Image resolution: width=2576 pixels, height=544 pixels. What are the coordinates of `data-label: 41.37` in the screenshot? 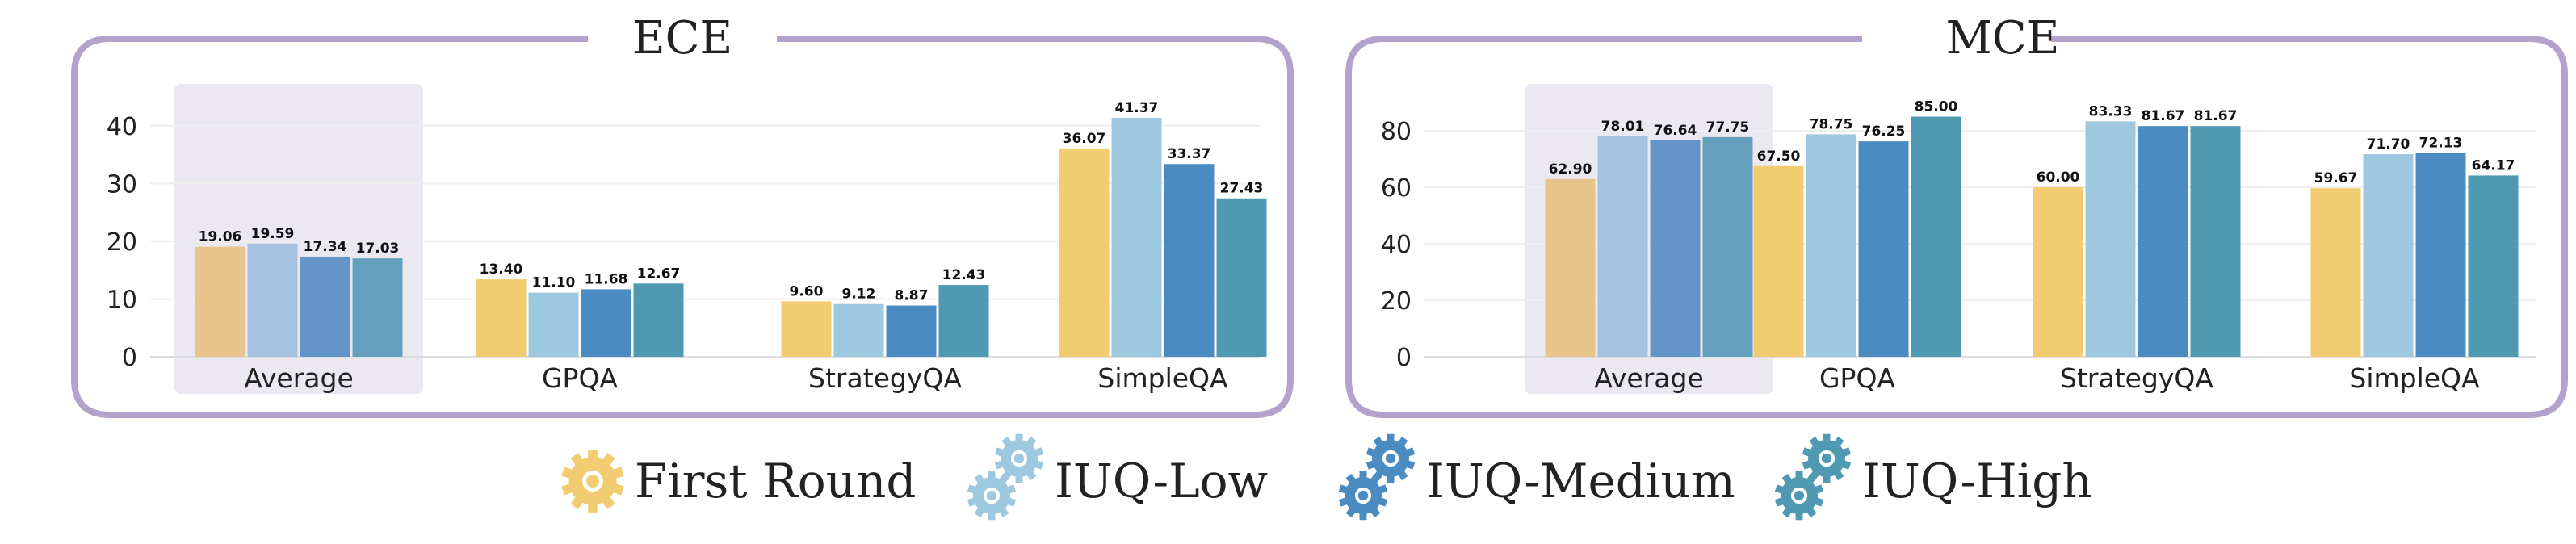 It's located at (1137, 108).